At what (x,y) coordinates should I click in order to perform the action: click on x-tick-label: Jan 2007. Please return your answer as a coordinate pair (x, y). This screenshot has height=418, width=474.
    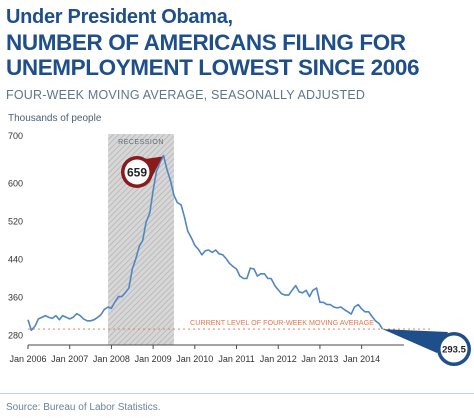
    Looking at the image, I should click on (69, 359).